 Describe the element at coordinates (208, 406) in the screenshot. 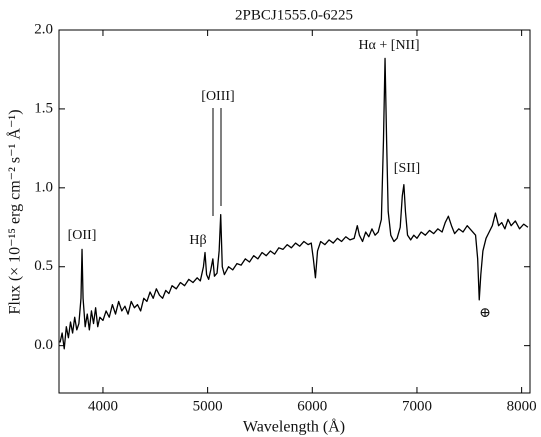

I see `x-tick-label: 5000` at that location.